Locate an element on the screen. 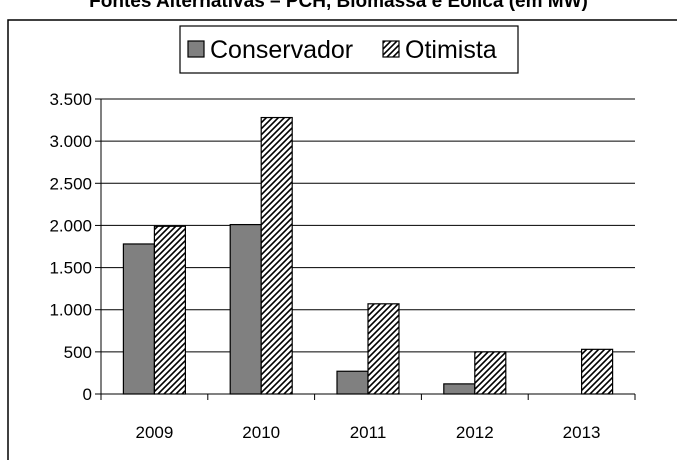 The height and width of the screenshot is (460, 677). legend-box is located at coordinates (349, 49).